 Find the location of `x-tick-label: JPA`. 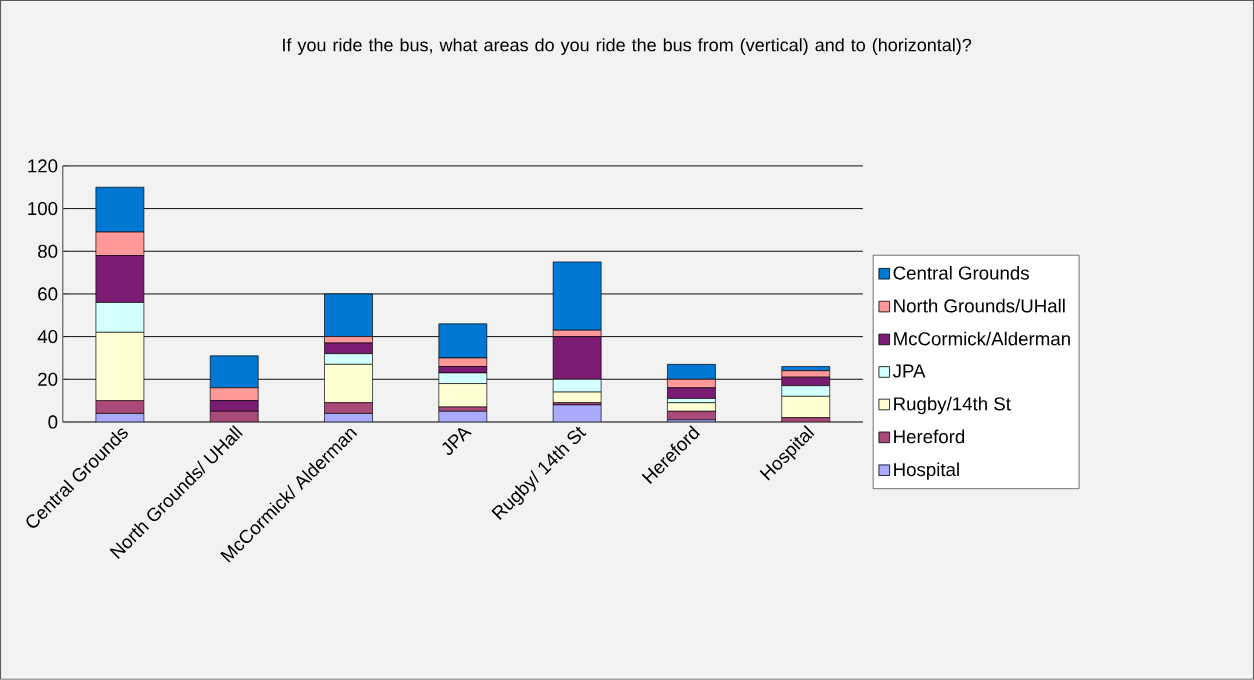

x-tick-label: JPA is located at coordinates (457, 441).